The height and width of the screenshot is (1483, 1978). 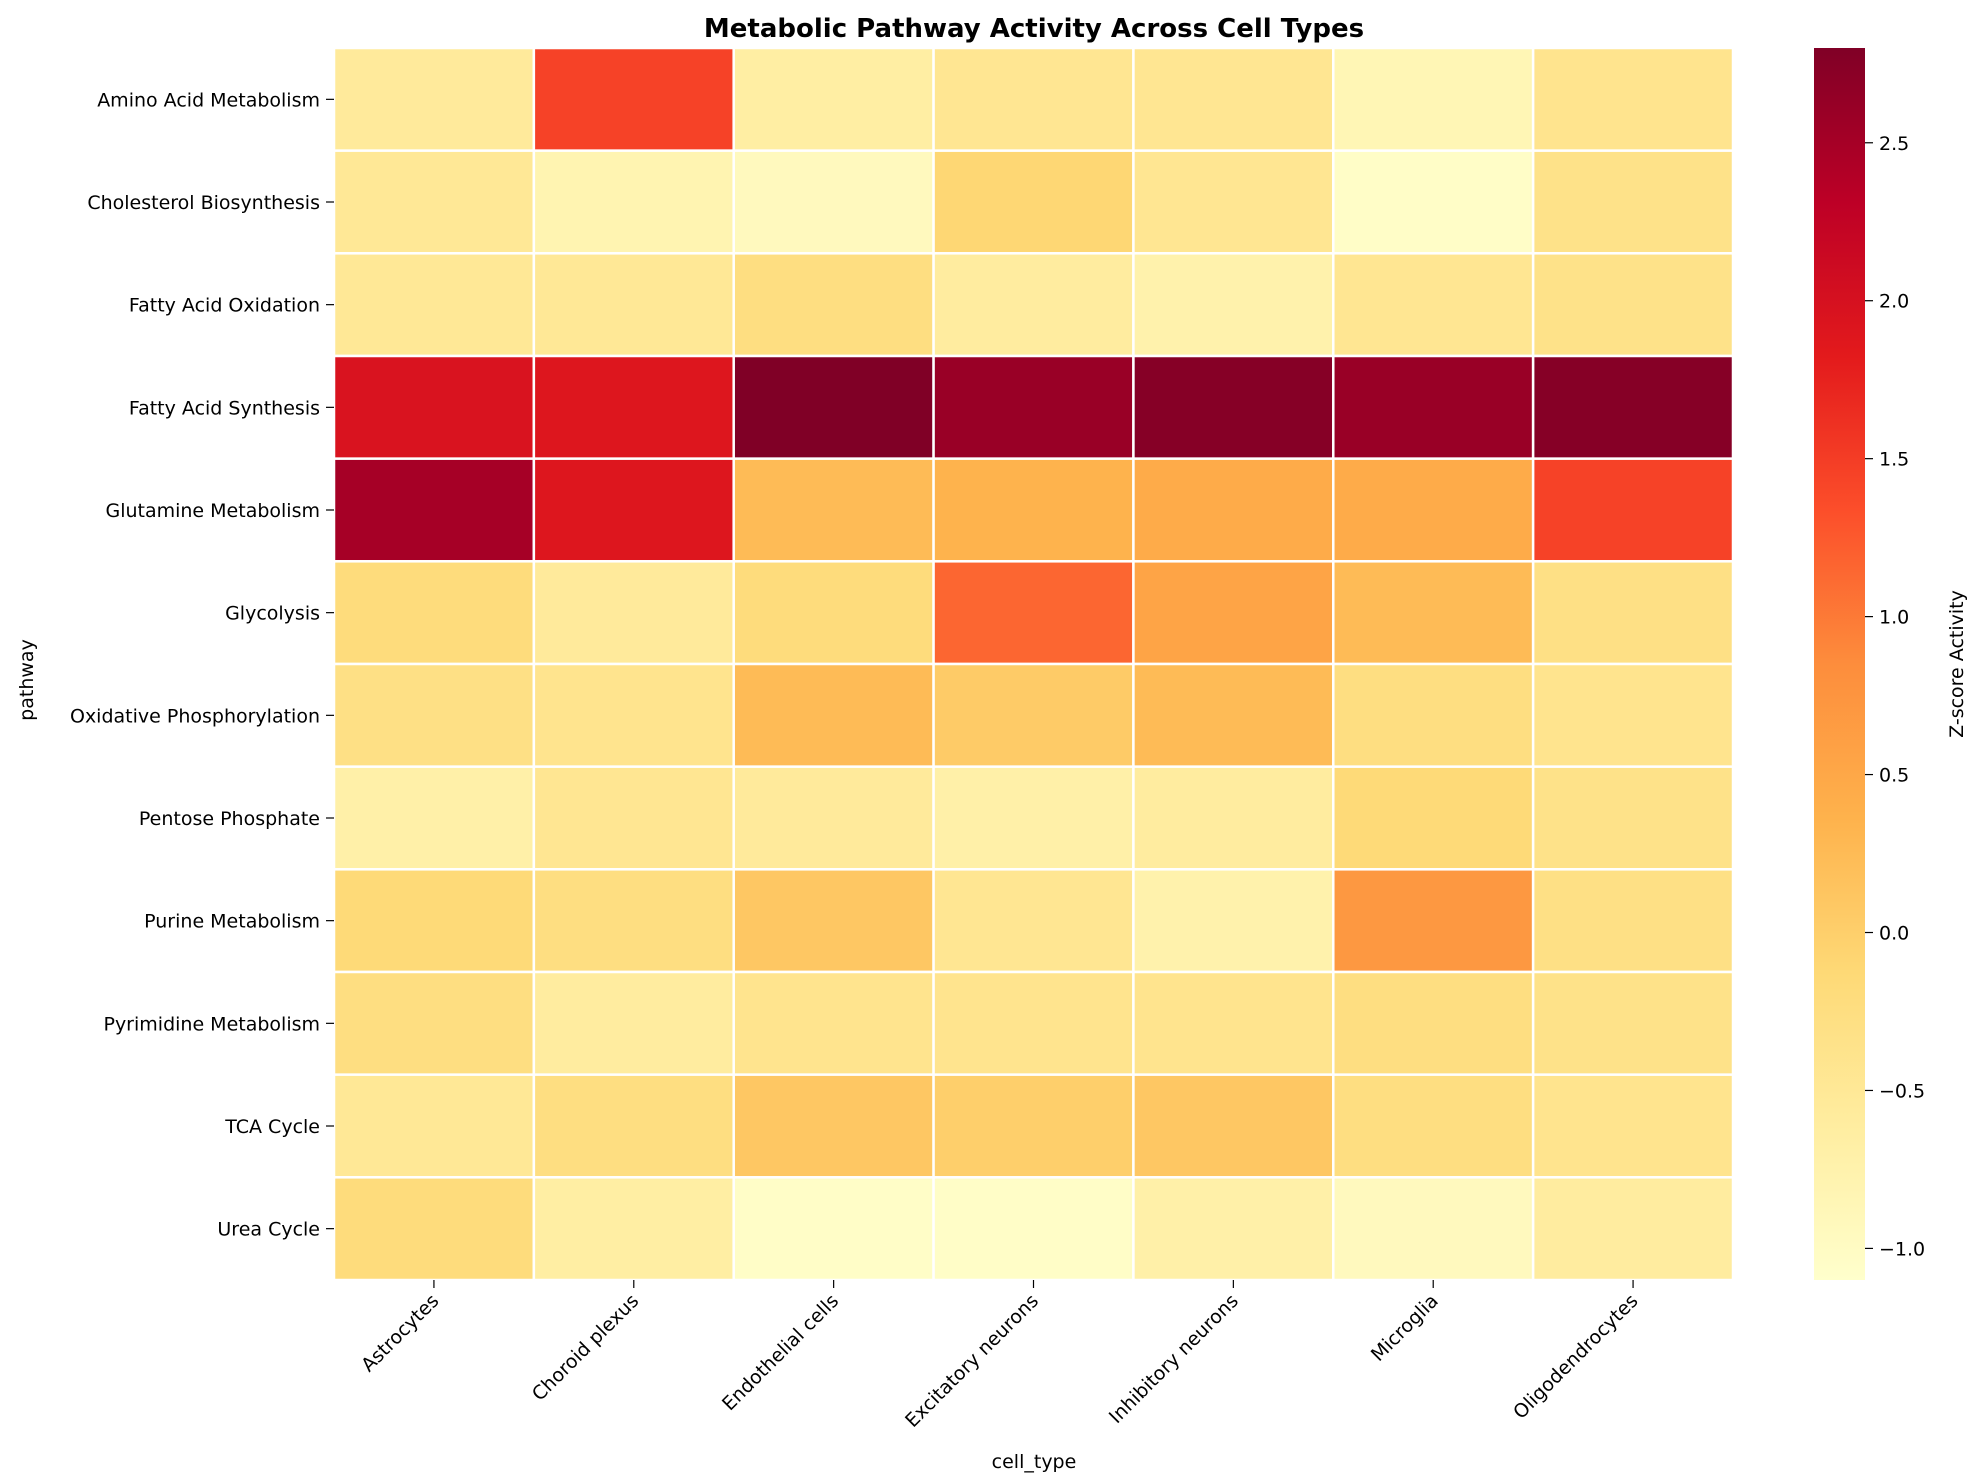 I want to click on colorbar-tick-label: 1.5, so click(x=1894, y=460).